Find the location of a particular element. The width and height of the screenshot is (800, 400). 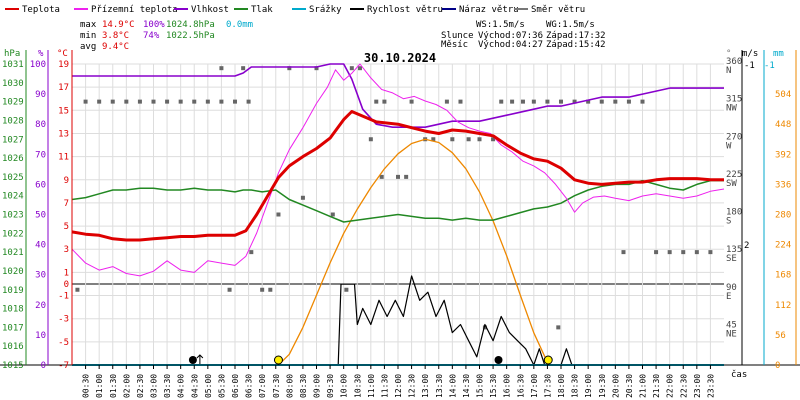

x-tick-label: 02:00 is located at coordinates (126, 386).